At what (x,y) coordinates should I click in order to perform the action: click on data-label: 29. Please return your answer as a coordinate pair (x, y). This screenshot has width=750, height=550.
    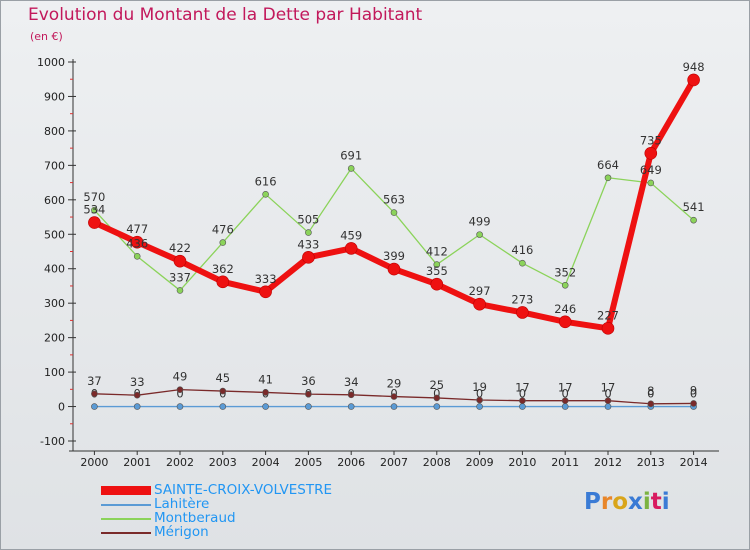
    Looking at the image, I should click on (394, 384).